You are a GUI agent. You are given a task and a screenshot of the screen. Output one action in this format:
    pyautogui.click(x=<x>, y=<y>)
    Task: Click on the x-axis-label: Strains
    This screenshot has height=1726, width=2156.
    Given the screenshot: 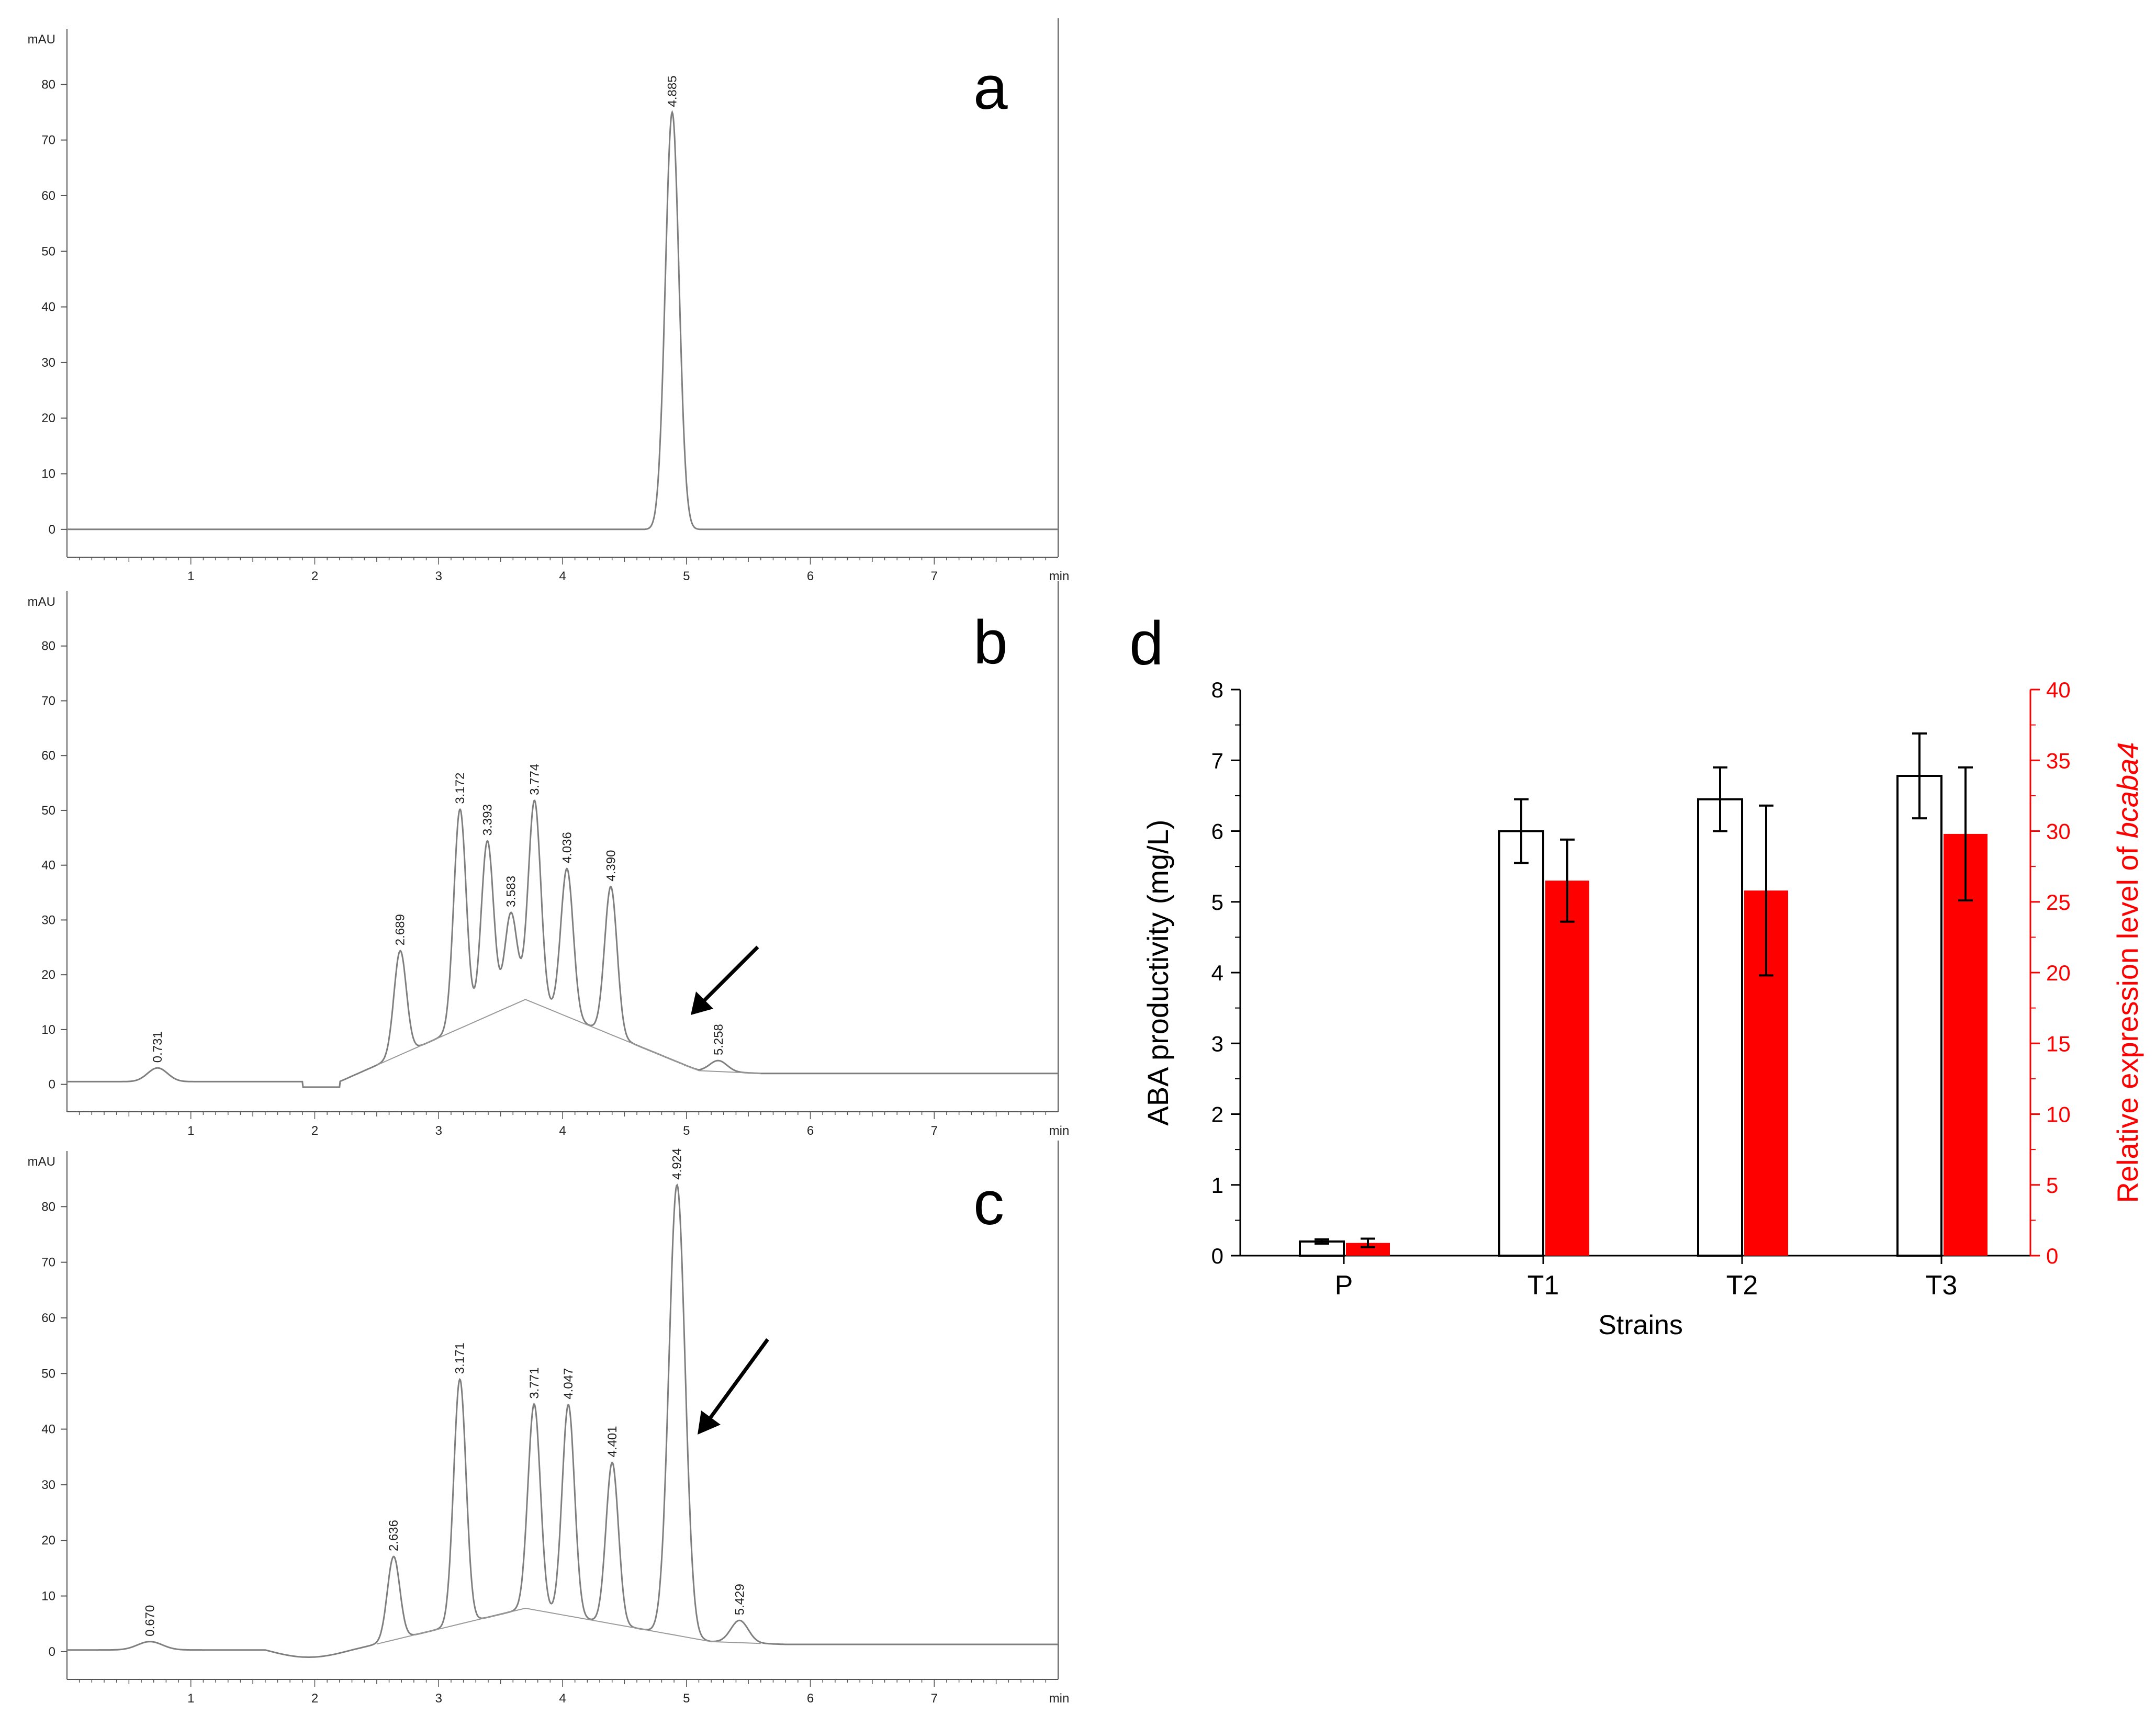 What is the action you would take?
    pyautogui.click(x=1640, y=1325)
    